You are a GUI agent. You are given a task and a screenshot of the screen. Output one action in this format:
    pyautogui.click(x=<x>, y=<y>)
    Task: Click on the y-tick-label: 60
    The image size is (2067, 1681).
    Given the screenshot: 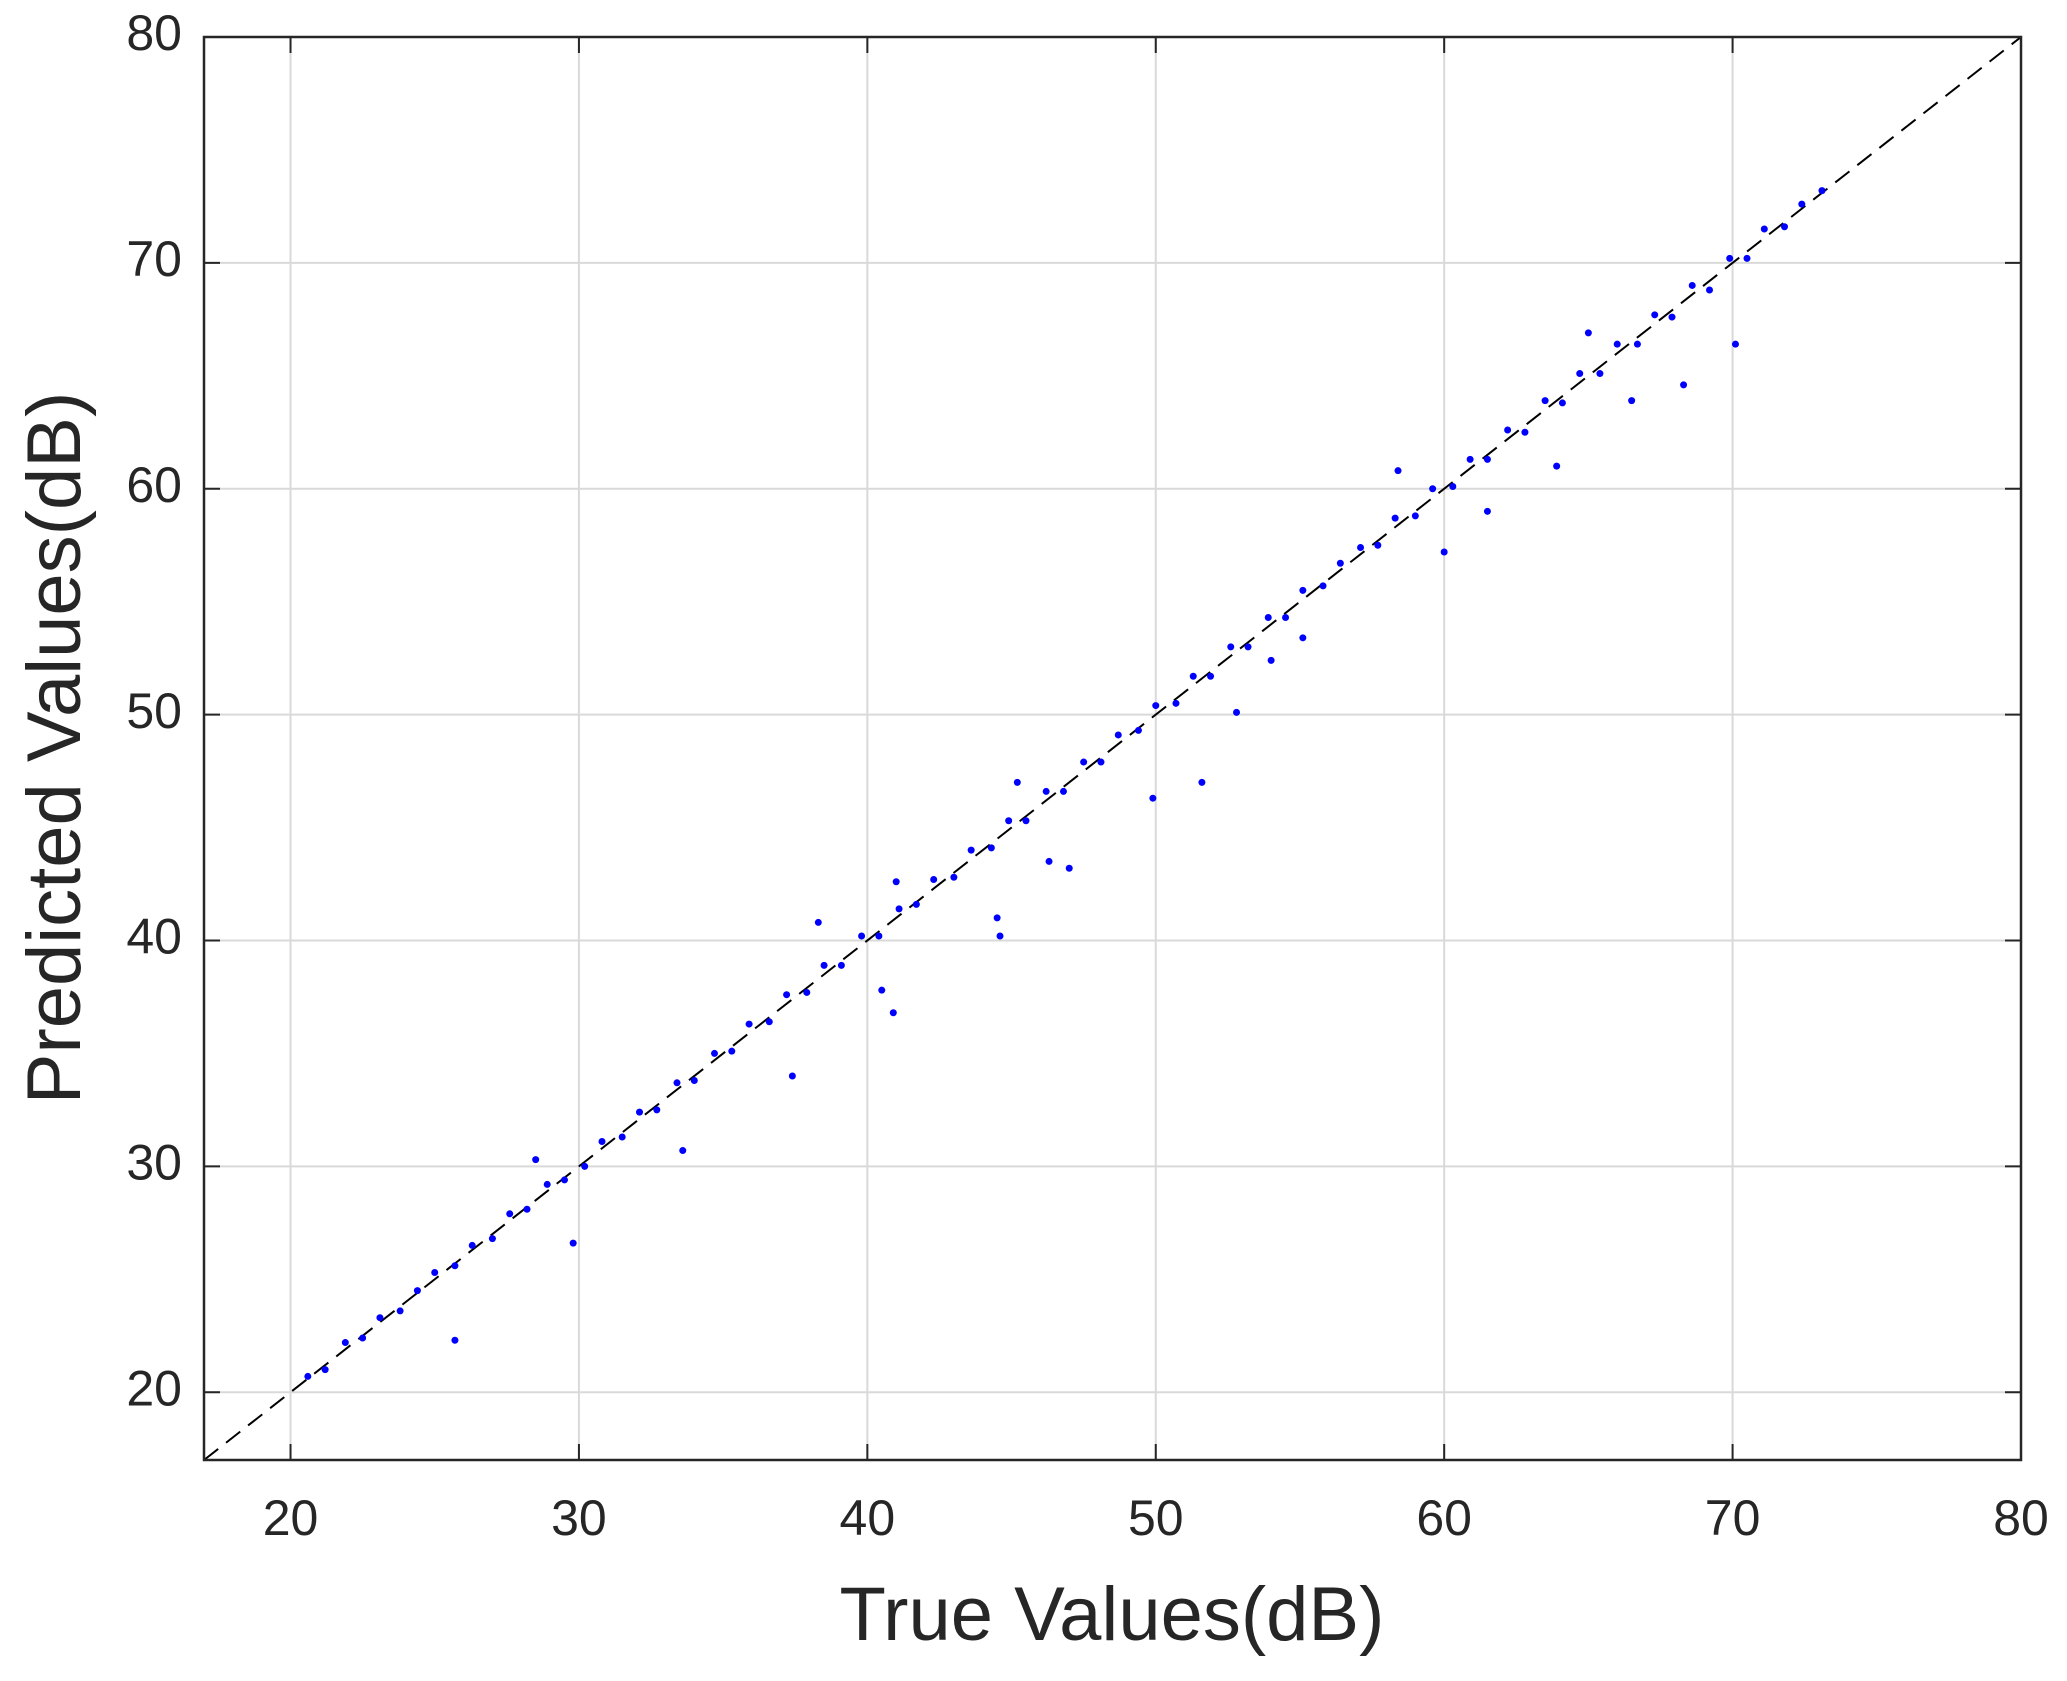 What is the action you would take?
    pyautogui.click(x=154, y=485)
    